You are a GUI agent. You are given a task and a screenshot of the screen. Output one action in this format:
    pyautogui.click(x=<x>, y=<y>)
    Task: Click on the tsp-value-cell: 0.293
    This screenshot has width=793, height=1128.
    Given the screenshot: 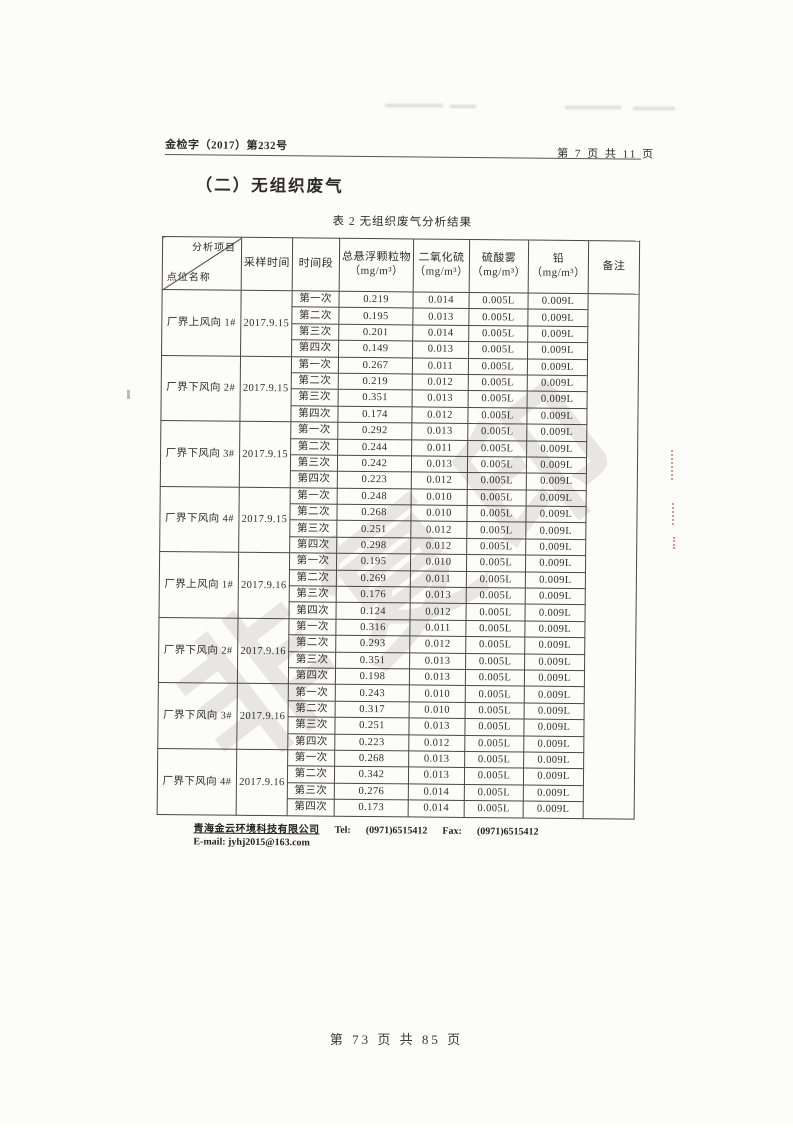 What is the action you would take?
    pyautogui.click(x=372, y=644)
    